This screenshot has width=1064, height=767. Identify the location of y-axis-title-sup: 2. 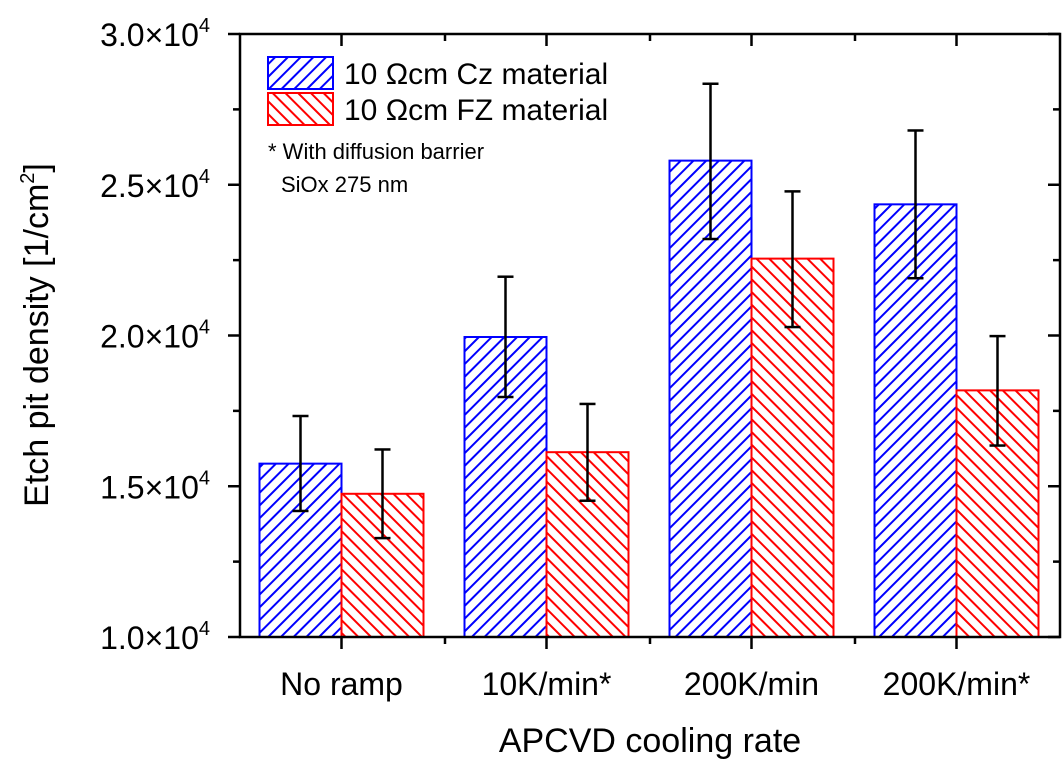
(28, 178).